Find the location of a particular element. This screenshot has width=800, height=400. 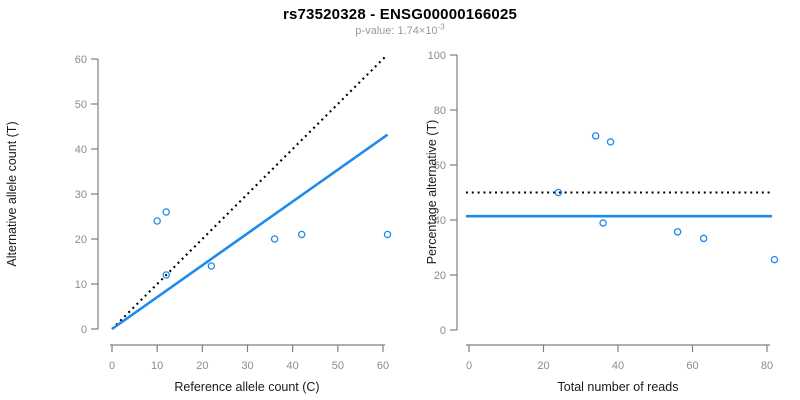

x-tick-label: 10 is located at coordinates (157, 366).